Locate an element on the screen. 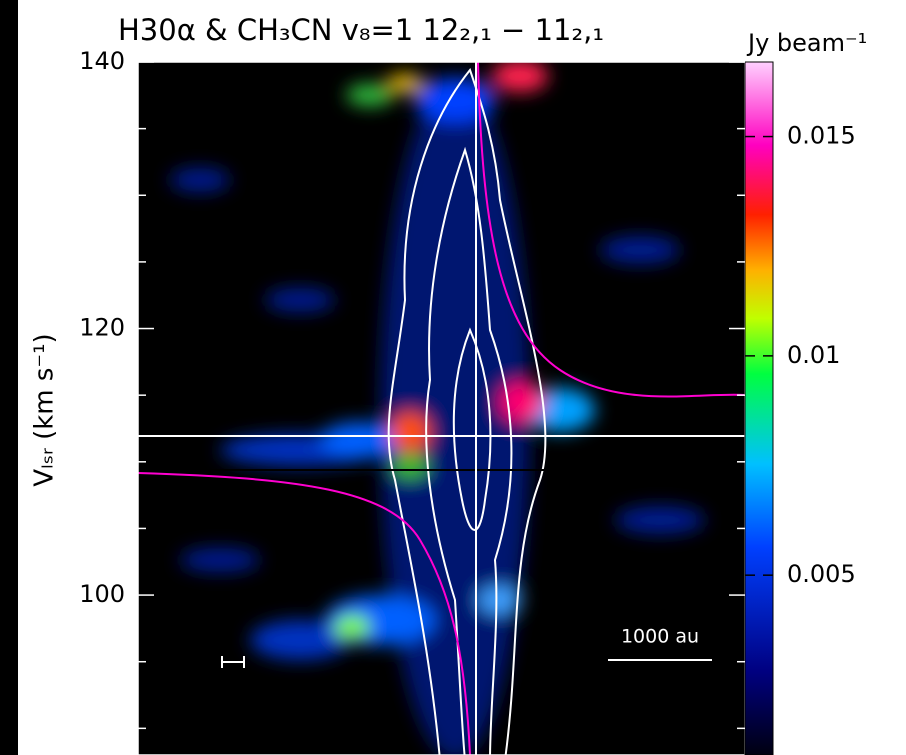 This screenshot has width=906, height=755. left-edge is located at coordinates (9, 377).